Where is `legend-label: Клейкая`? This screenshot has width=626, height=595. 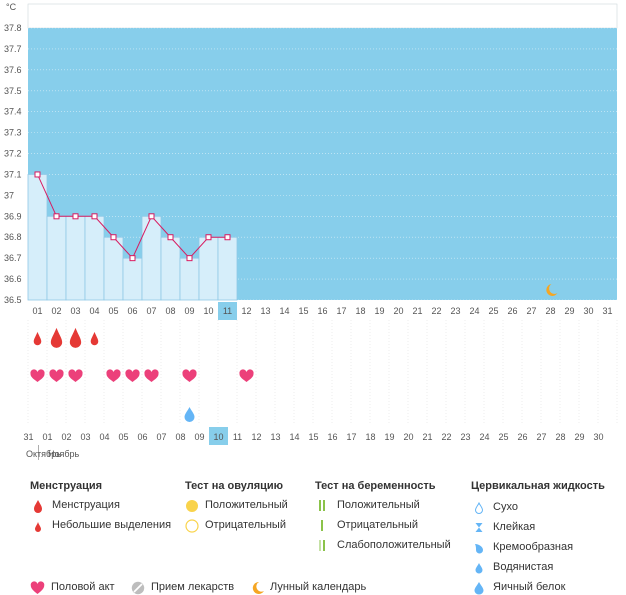 legend-label: Клейкая is located at coordinates (514, 527).